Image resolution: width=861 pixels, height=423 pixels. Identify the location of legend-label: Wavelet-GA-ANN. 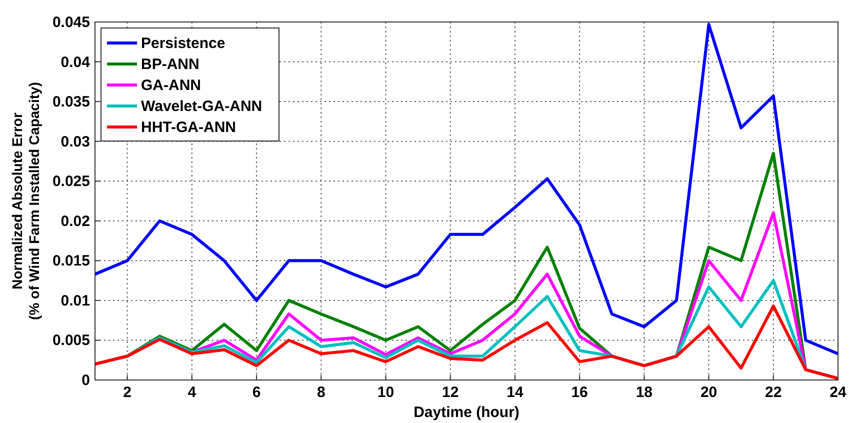
(201, 106).